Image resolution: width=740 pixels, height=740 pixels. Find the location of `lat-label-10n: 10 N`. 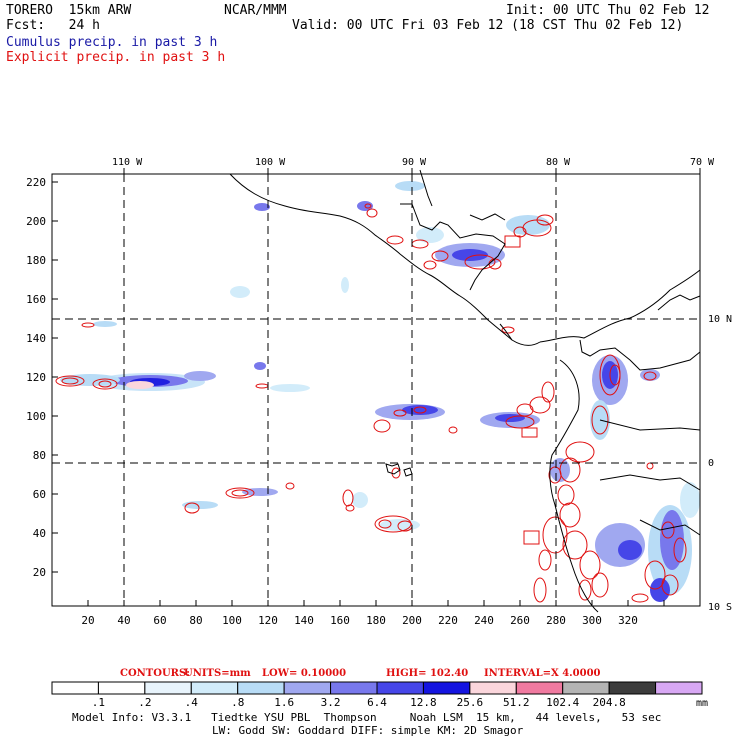

lat-label-10n: 10 N is located at coordinates (720, 319).